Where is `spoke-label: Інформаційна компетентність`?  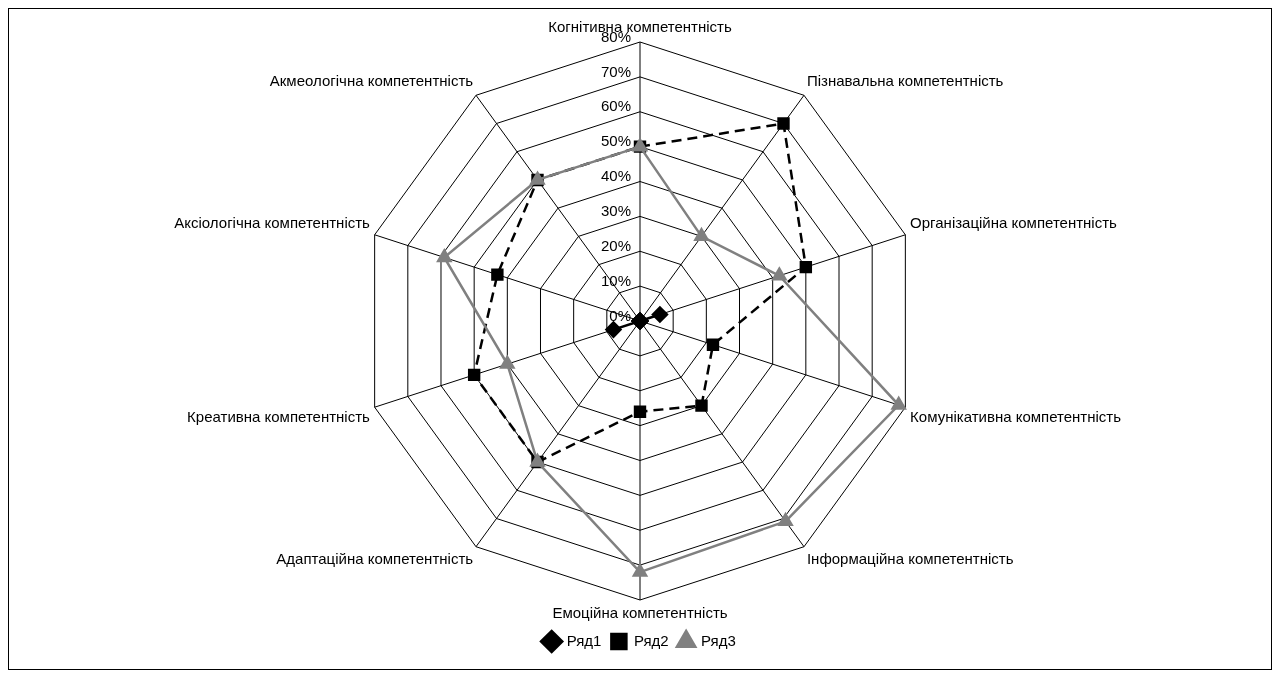 spoke-label: Інформаційна компетентність is located at coordinates (910, 558).